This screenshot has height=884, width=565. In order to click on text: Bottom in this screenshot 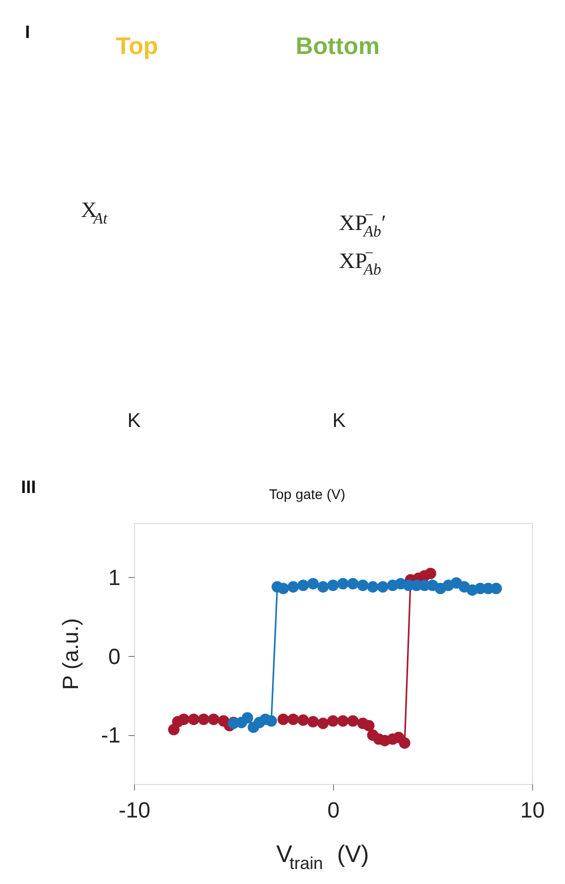, I will do `click(338, 46)`.